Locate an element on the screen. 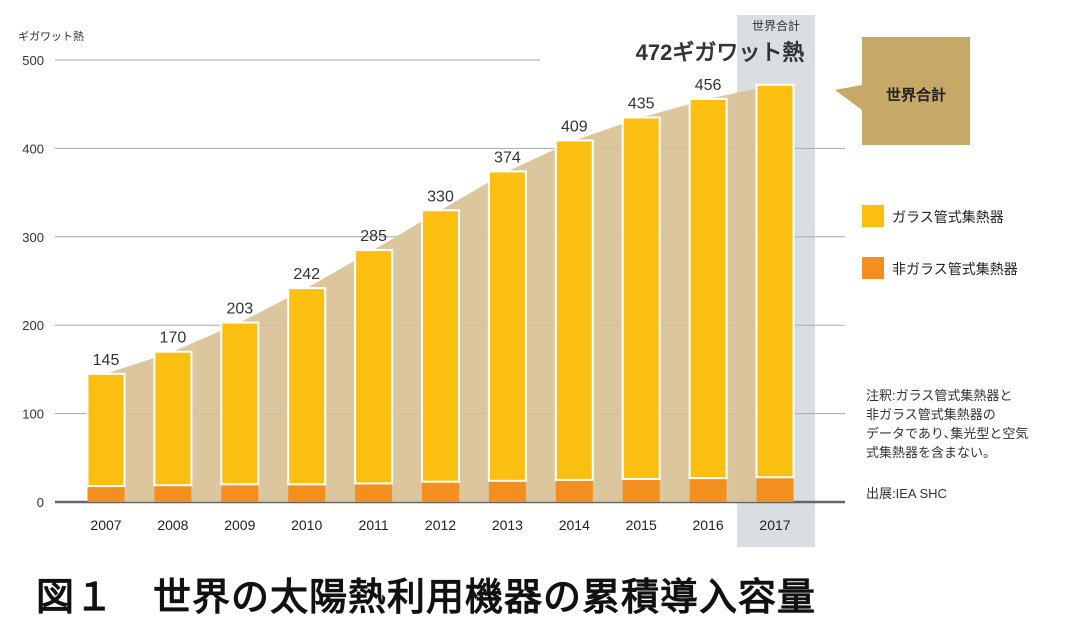  data-label: 203 is located at coordinates (239, 309).